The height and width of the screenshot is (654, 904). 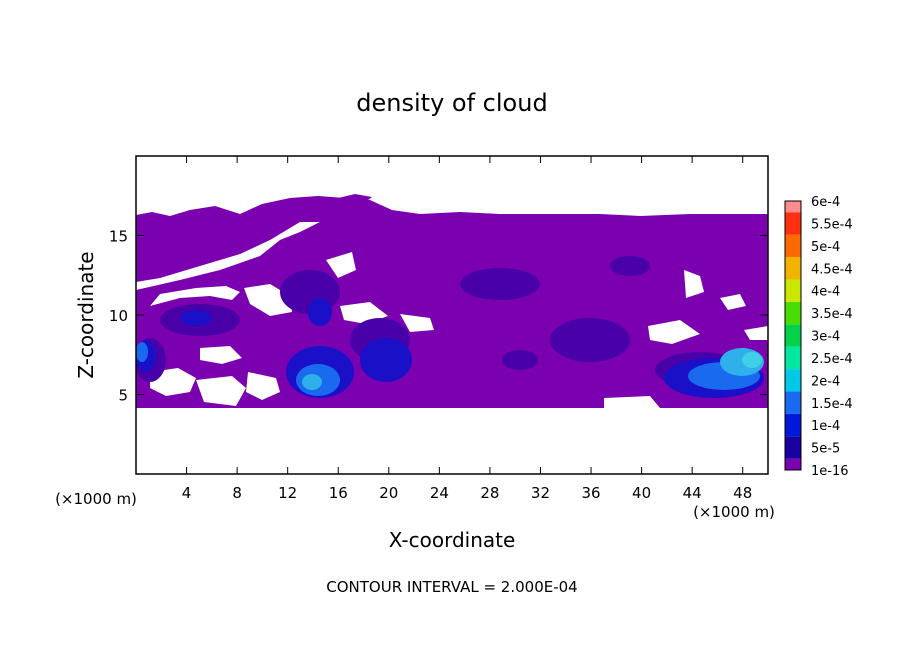 I want to click on chart-title: density of cloud, so click(x=451, y=103).